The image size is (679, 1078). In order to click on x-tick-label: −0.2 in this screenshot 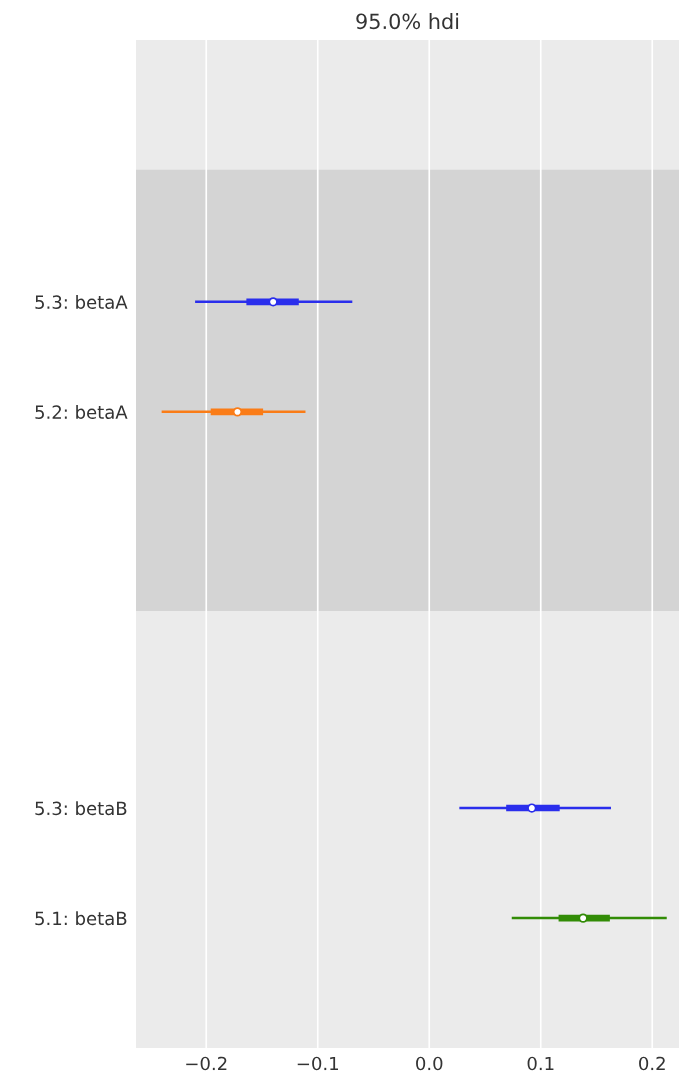, I will do `click(206, 1063)`.